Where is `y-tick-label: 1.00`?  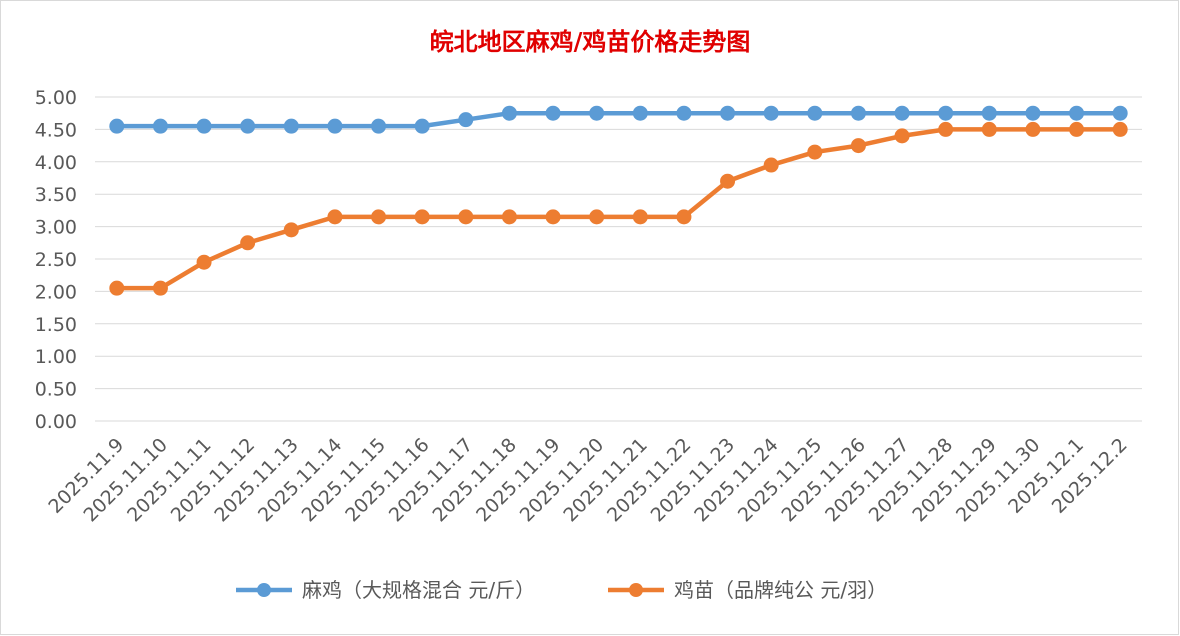 y-tick-label: 1.00 is located at coordinates (56, 357).